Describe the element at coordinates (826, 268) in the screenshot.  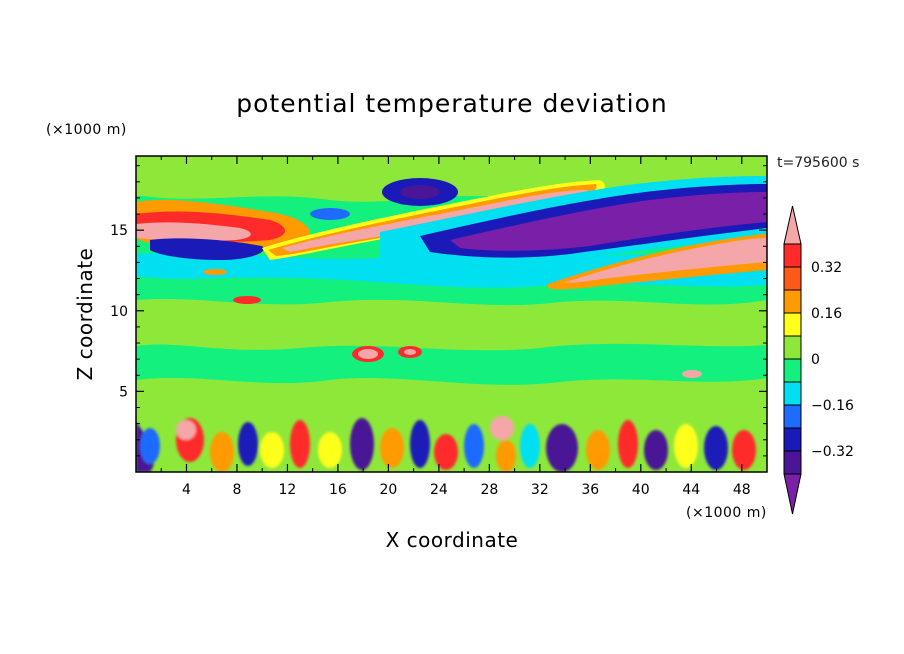
I see `colorbar-tick-label: 0.32` at that location.